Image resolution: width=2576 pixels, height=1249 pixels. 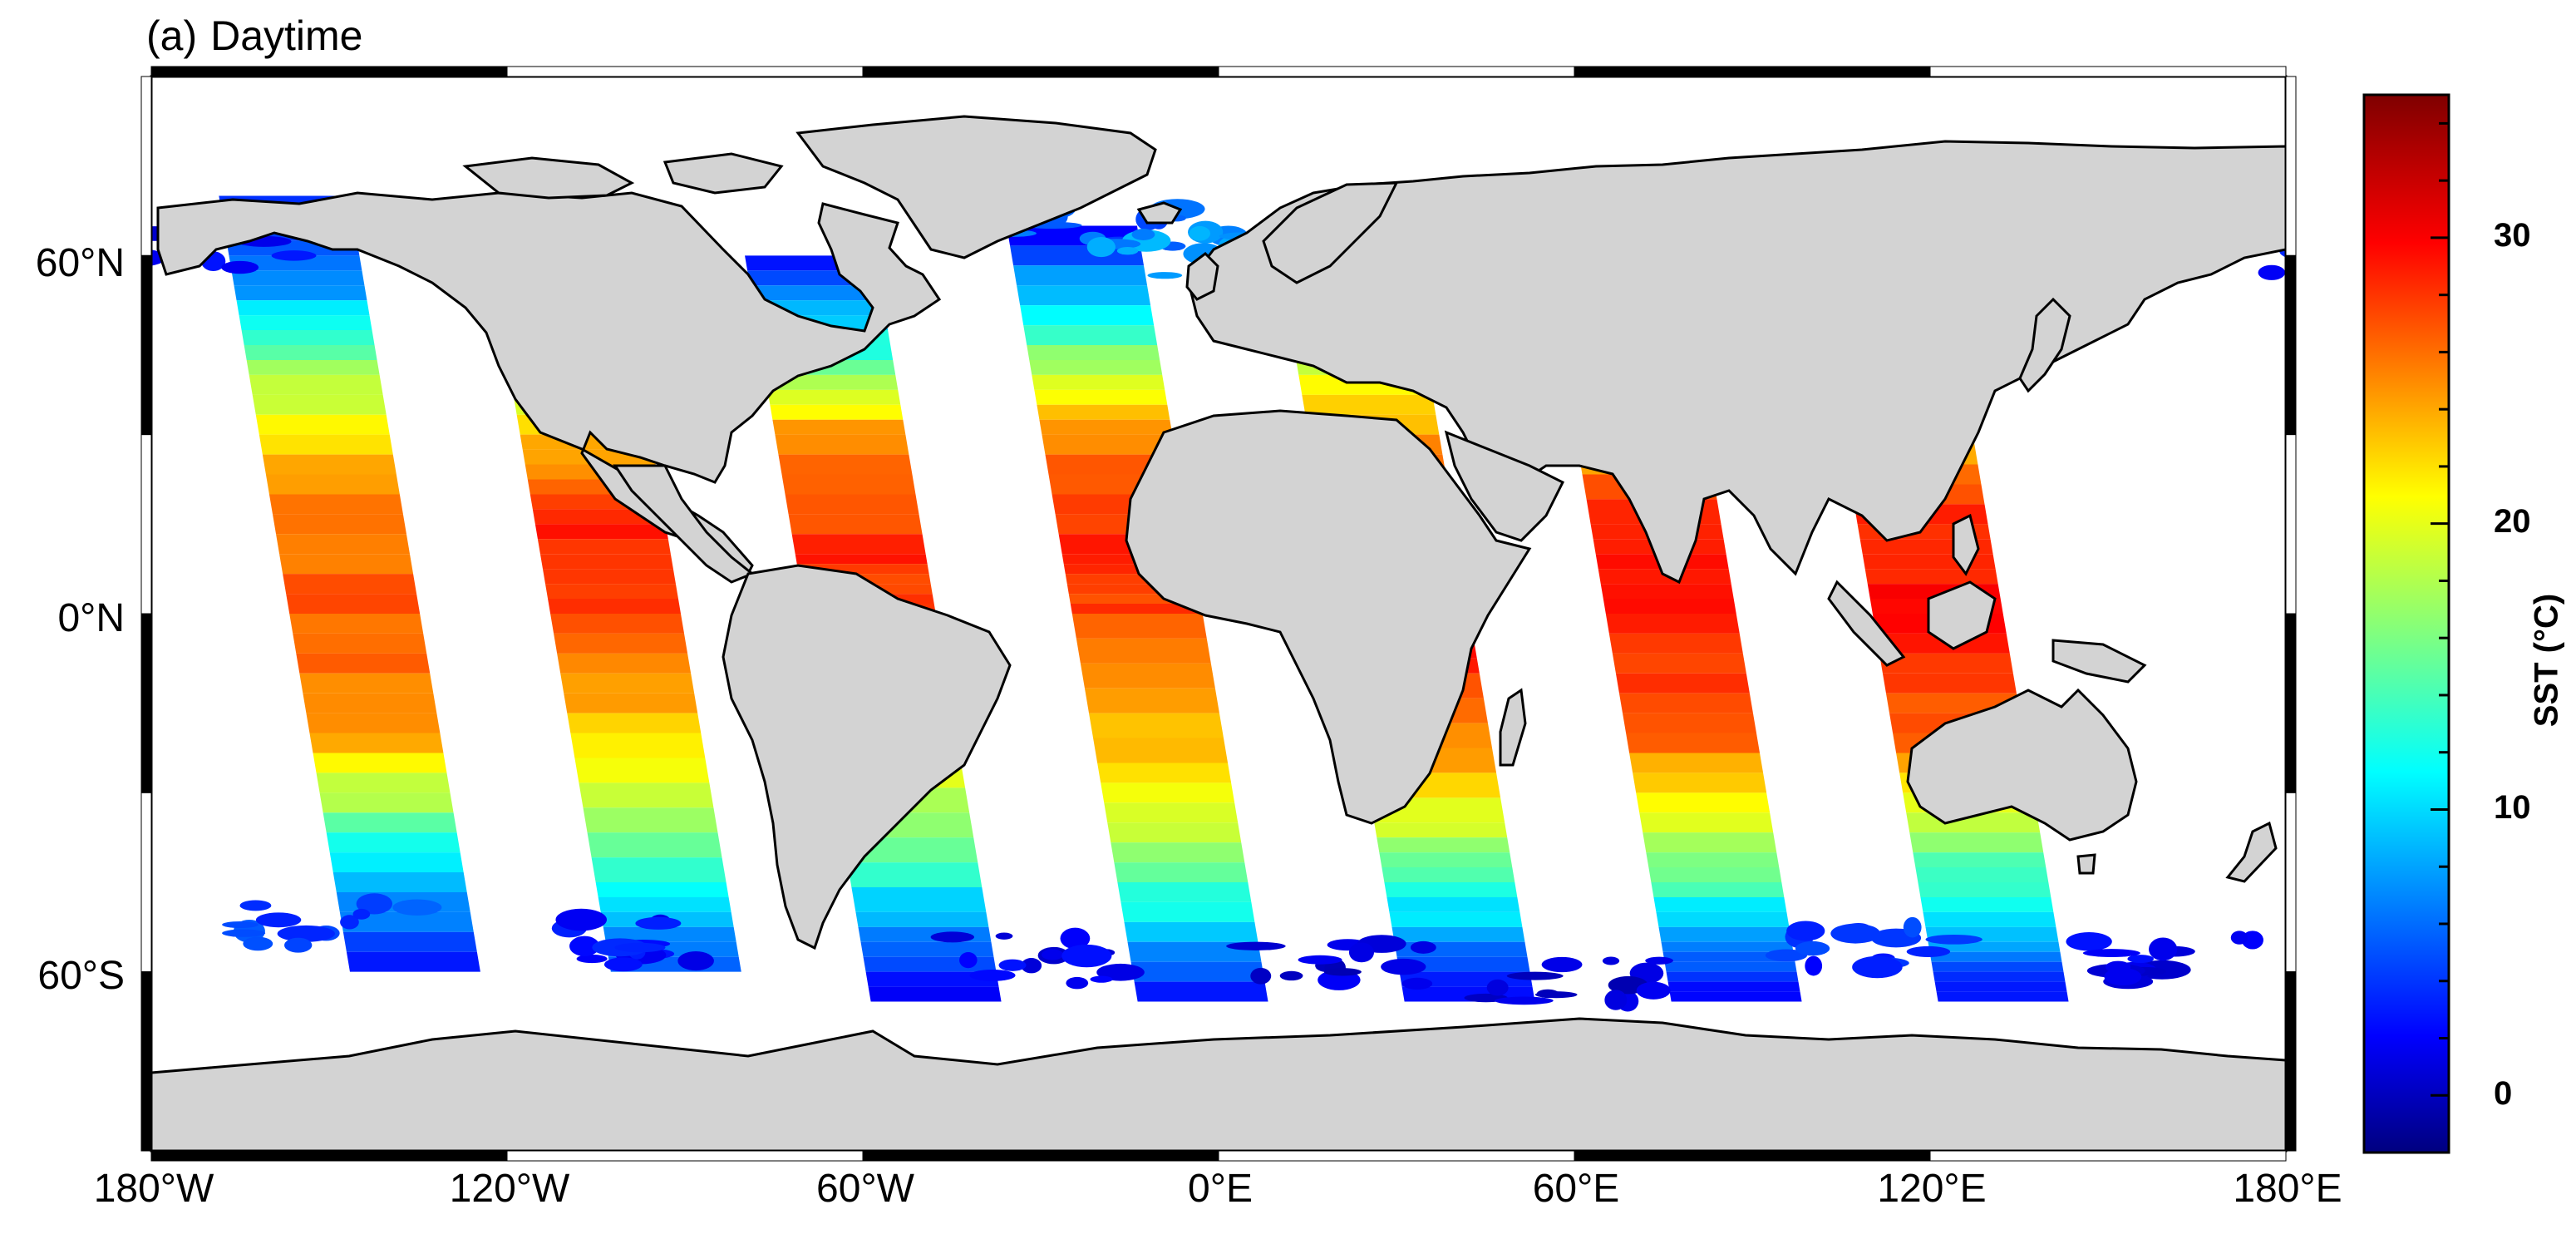 I want to click on land-australia, so click(x=2022, y=765).